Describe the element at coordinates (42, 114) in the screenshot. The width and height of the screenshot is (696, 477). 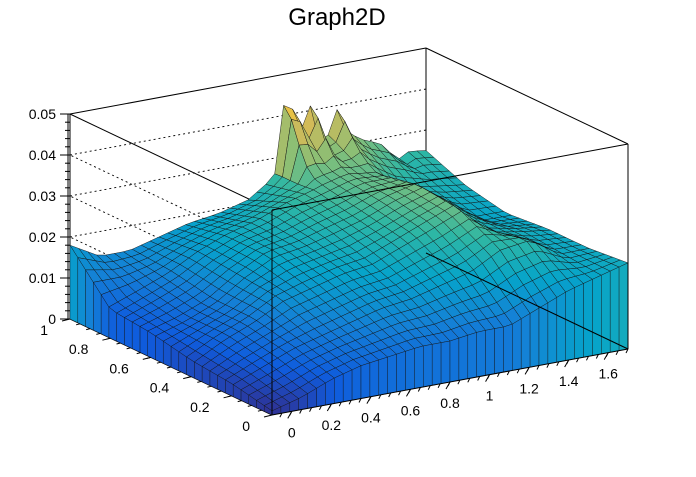
I see `z-tick-label: 0.05` at that location.